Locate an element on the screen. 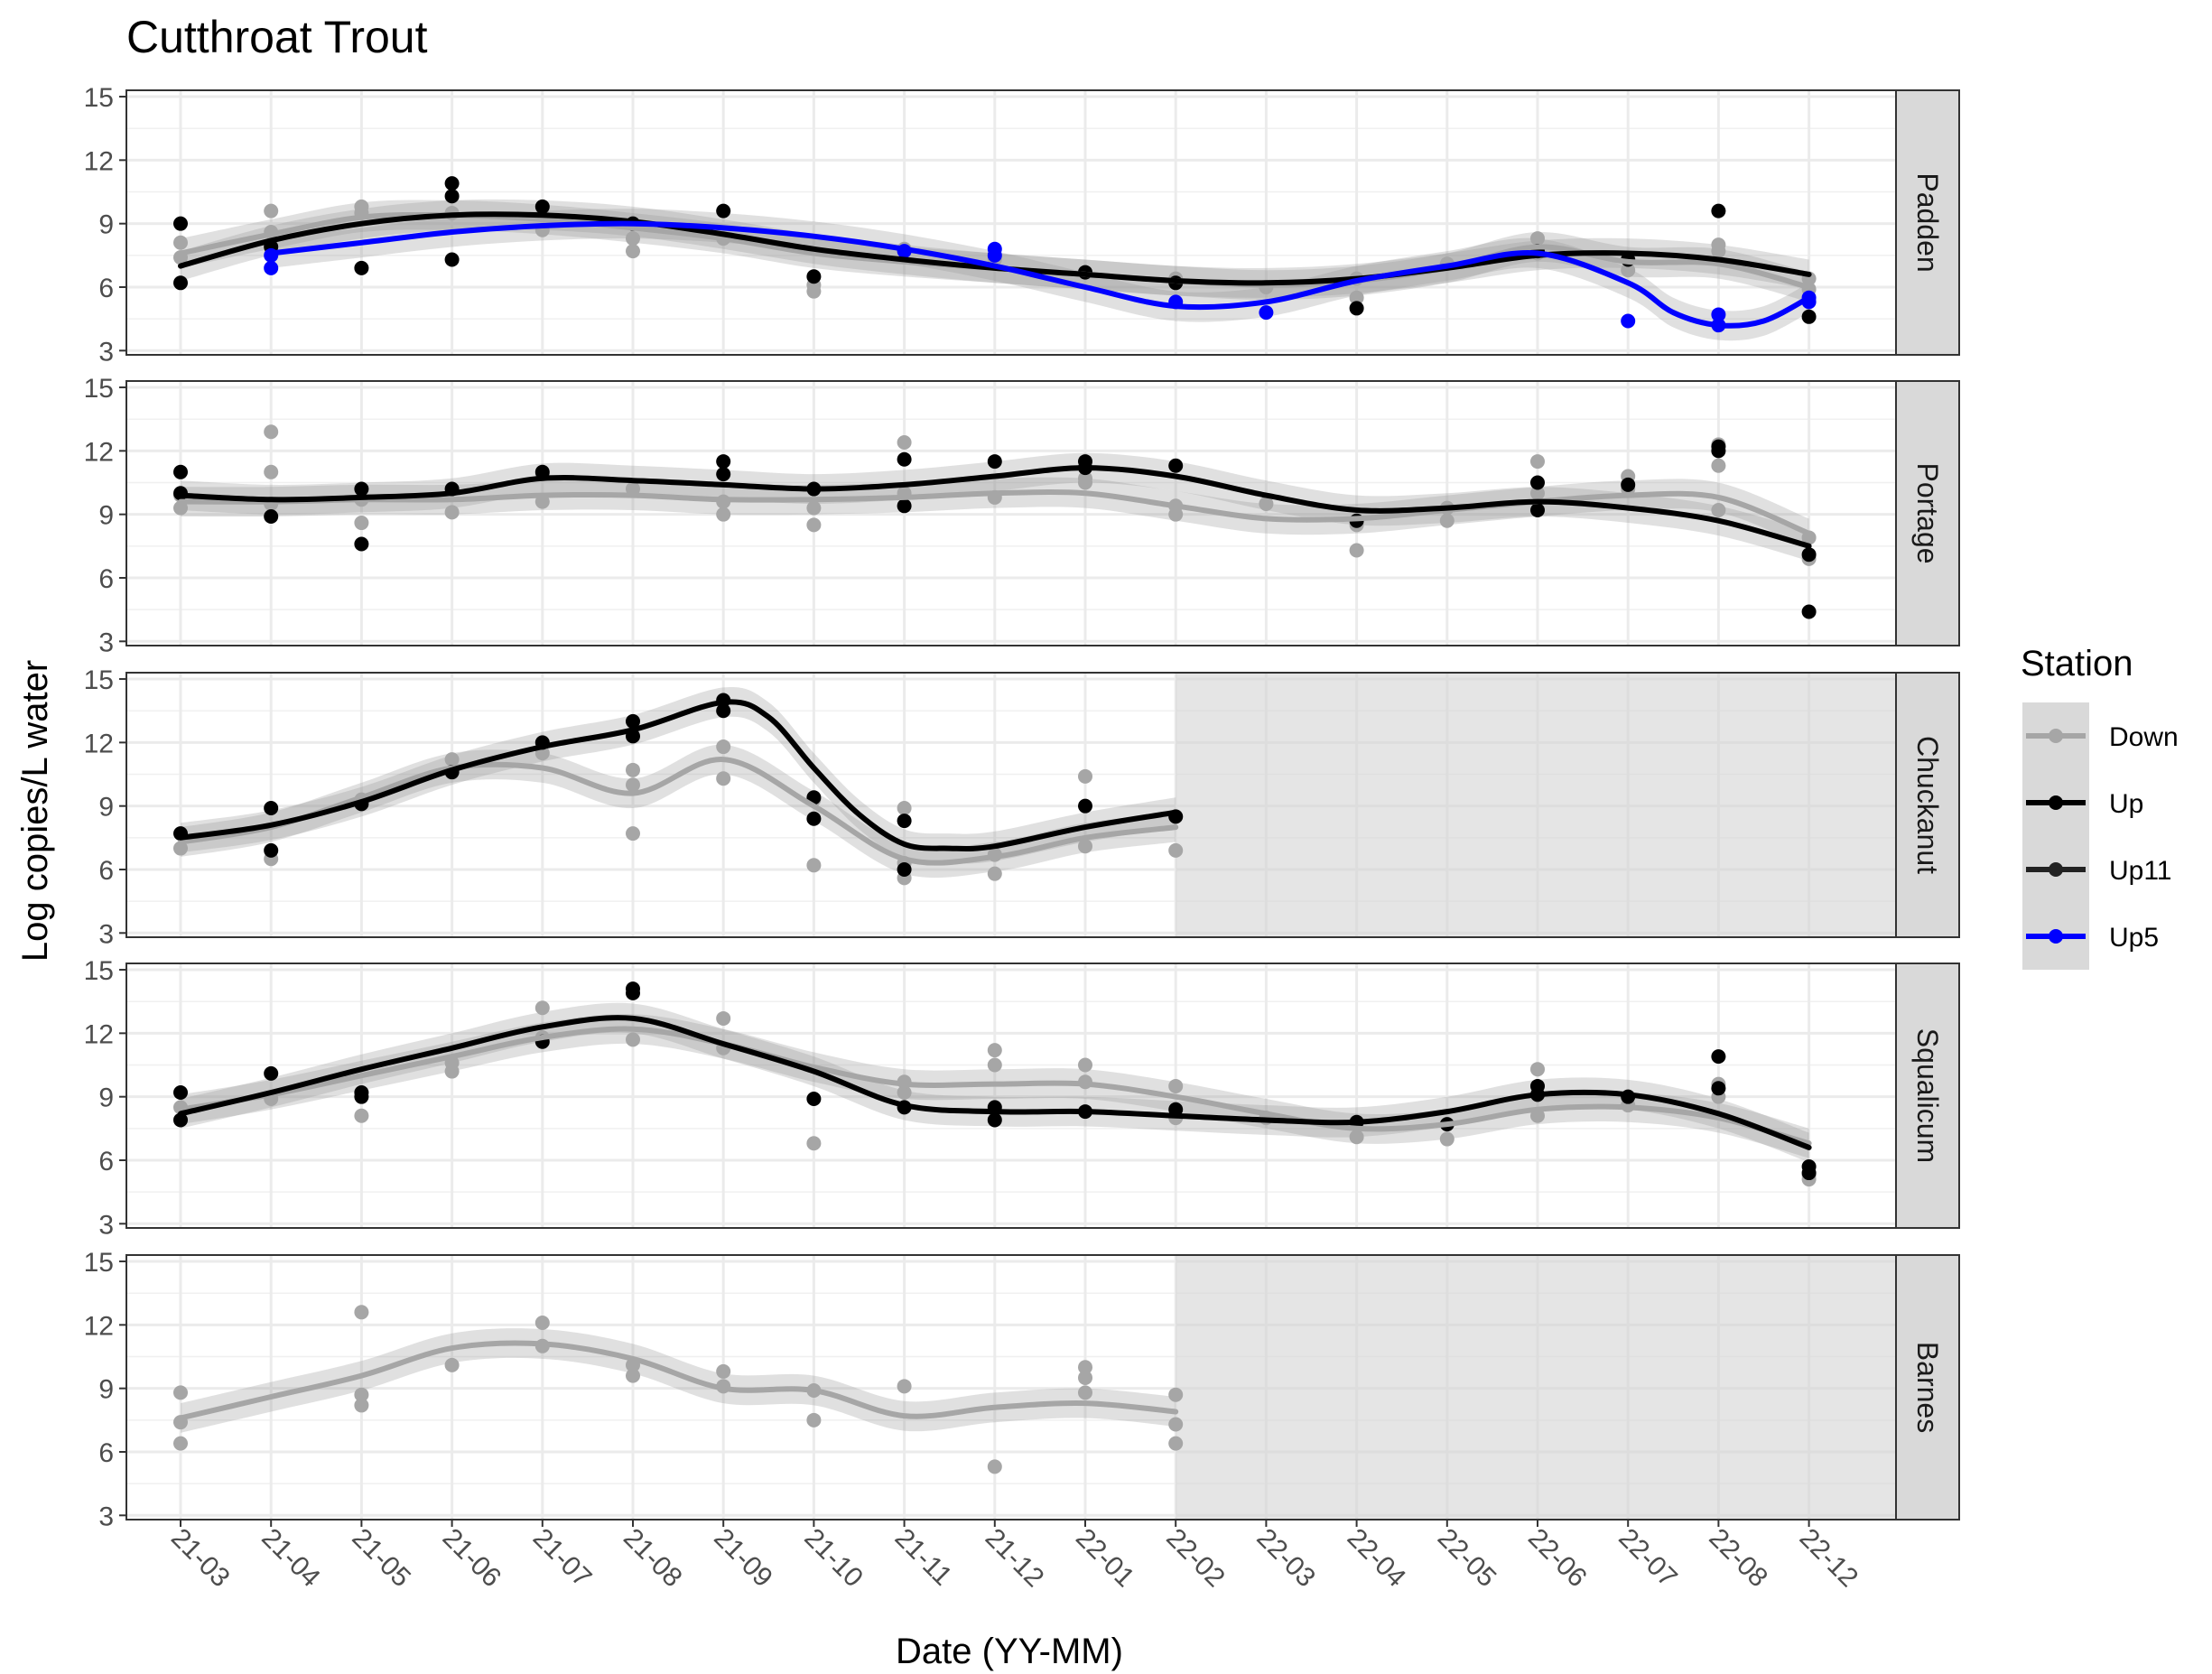 This screenshot has height=1674, width=2212. x-tick-label: 22-05 is located at coordinates (1467, 1558).